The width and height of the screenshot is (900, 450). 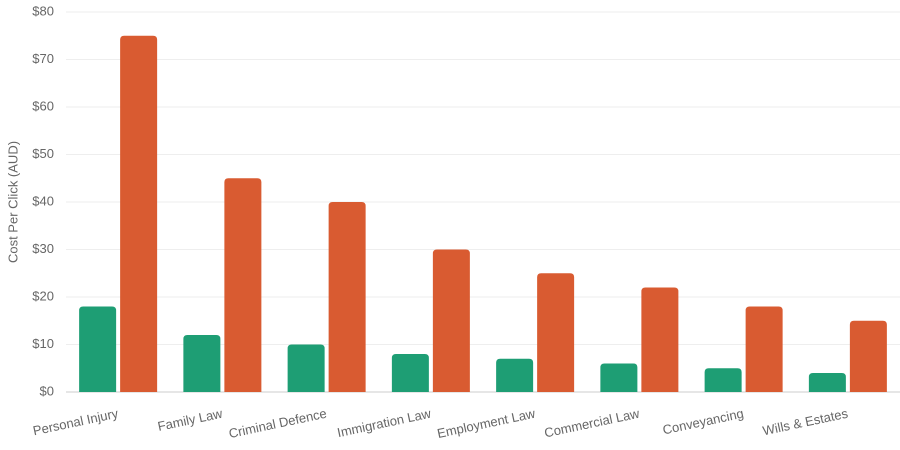 What do you see at coordinates (43, 343) in the screenshot?
I see `y-tick-label: $10` at bounding box center [43, 343].